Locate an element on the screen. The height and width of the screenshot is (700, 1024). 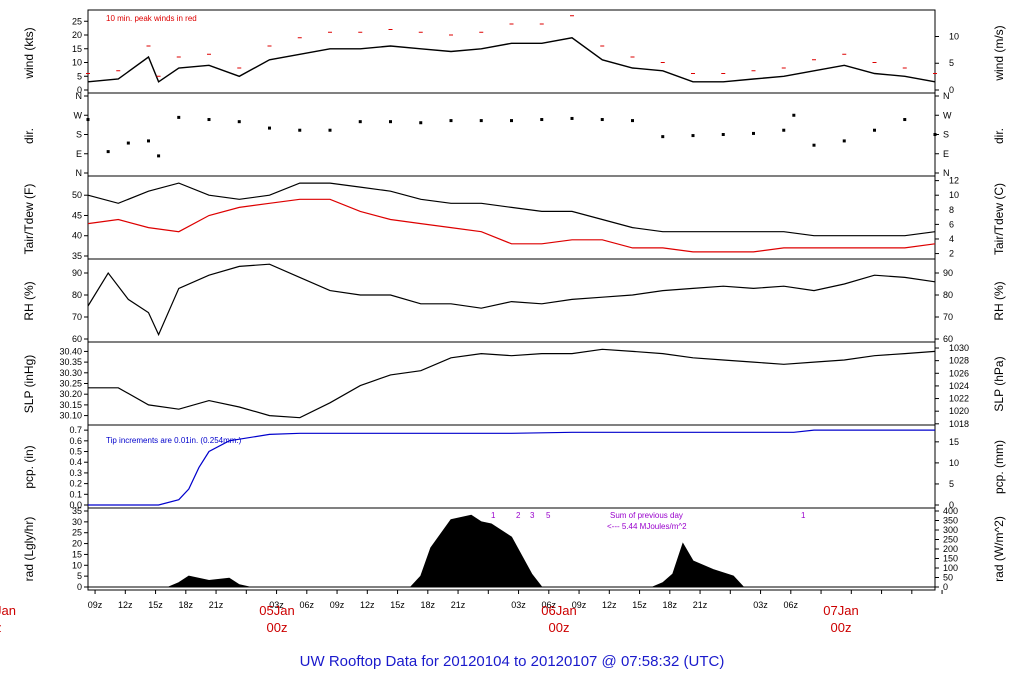
temp-dew-line is located at coordinates (511, 225).